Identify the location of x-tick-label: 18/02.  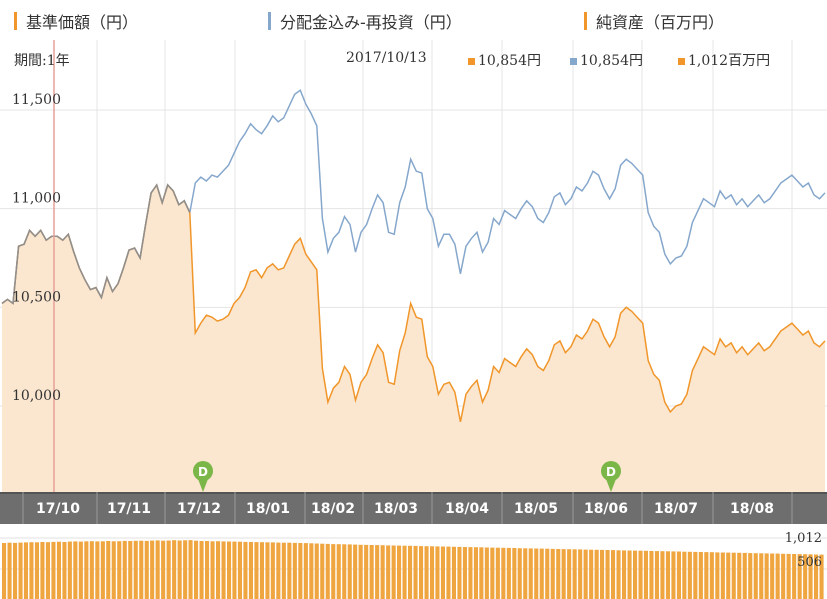
(333, 509).